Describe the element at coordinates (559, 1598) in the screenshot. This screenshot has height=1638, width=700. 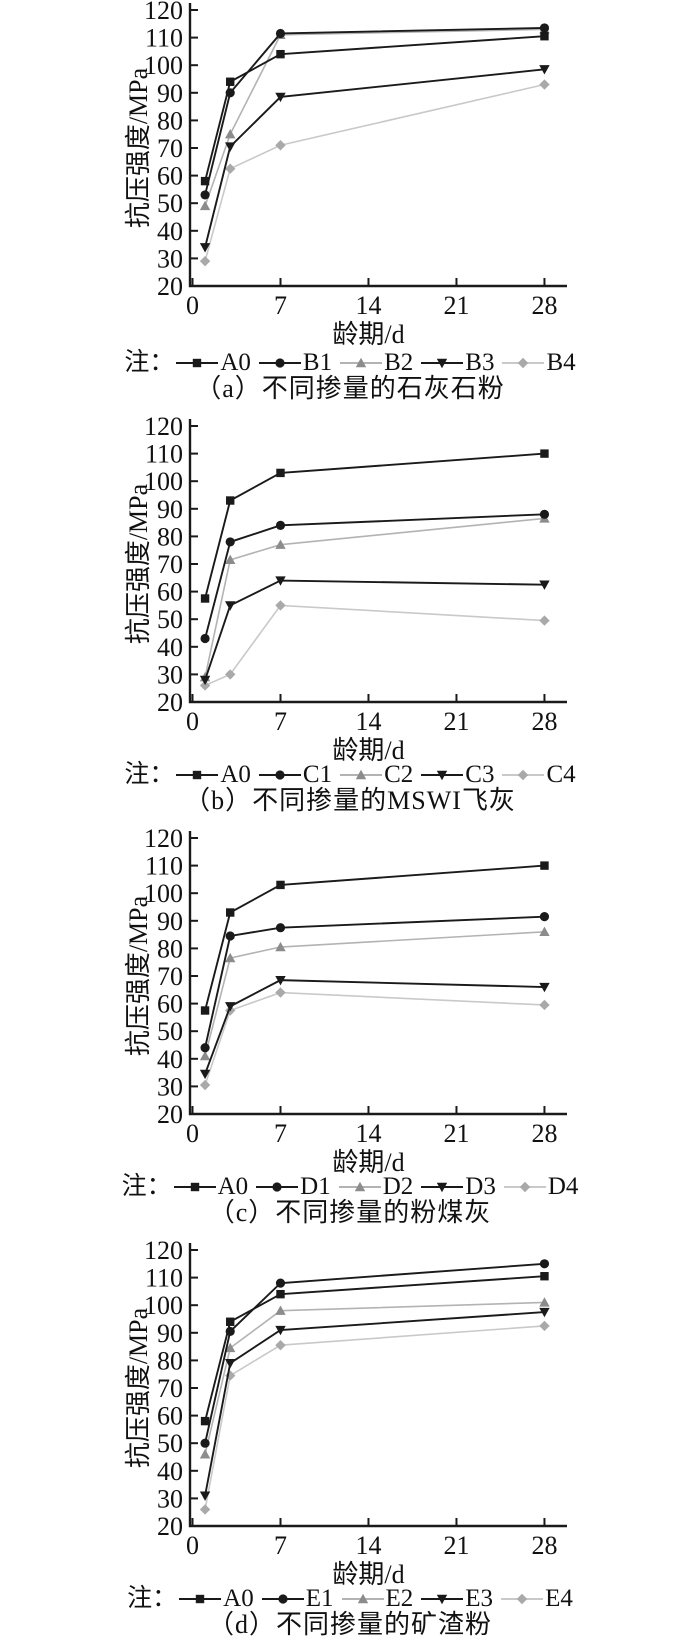
I see `legend-label-E4: E4` at that location.